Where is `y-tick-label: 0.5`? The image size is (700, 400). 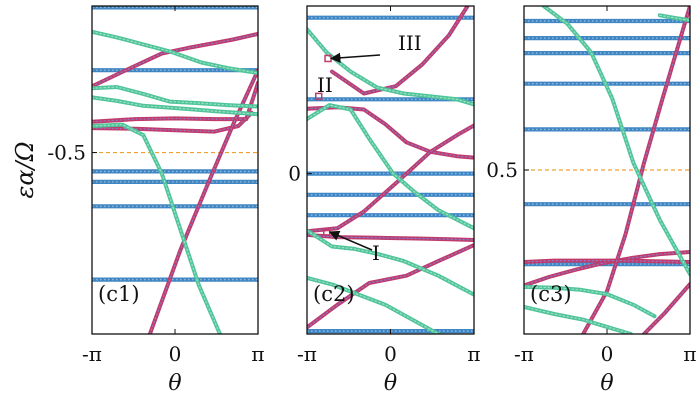 y-tick-label: 0.5 is located at coordinates (502, 170).